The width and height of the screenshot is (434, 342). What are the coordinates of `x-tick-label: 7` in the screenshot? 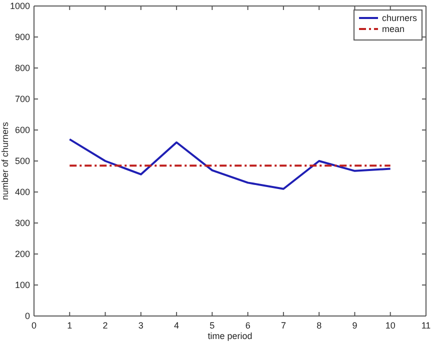 It's located at (283, 325).